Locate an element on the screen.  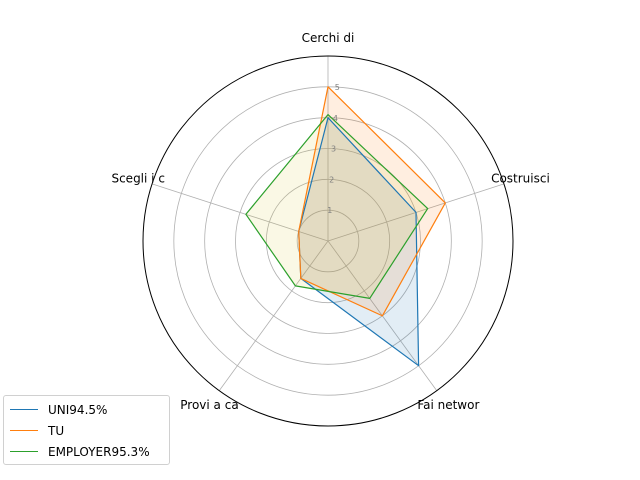
legend: UNI94.5% TU EMPLOYER95.3% is located at coordinates (86, 430).